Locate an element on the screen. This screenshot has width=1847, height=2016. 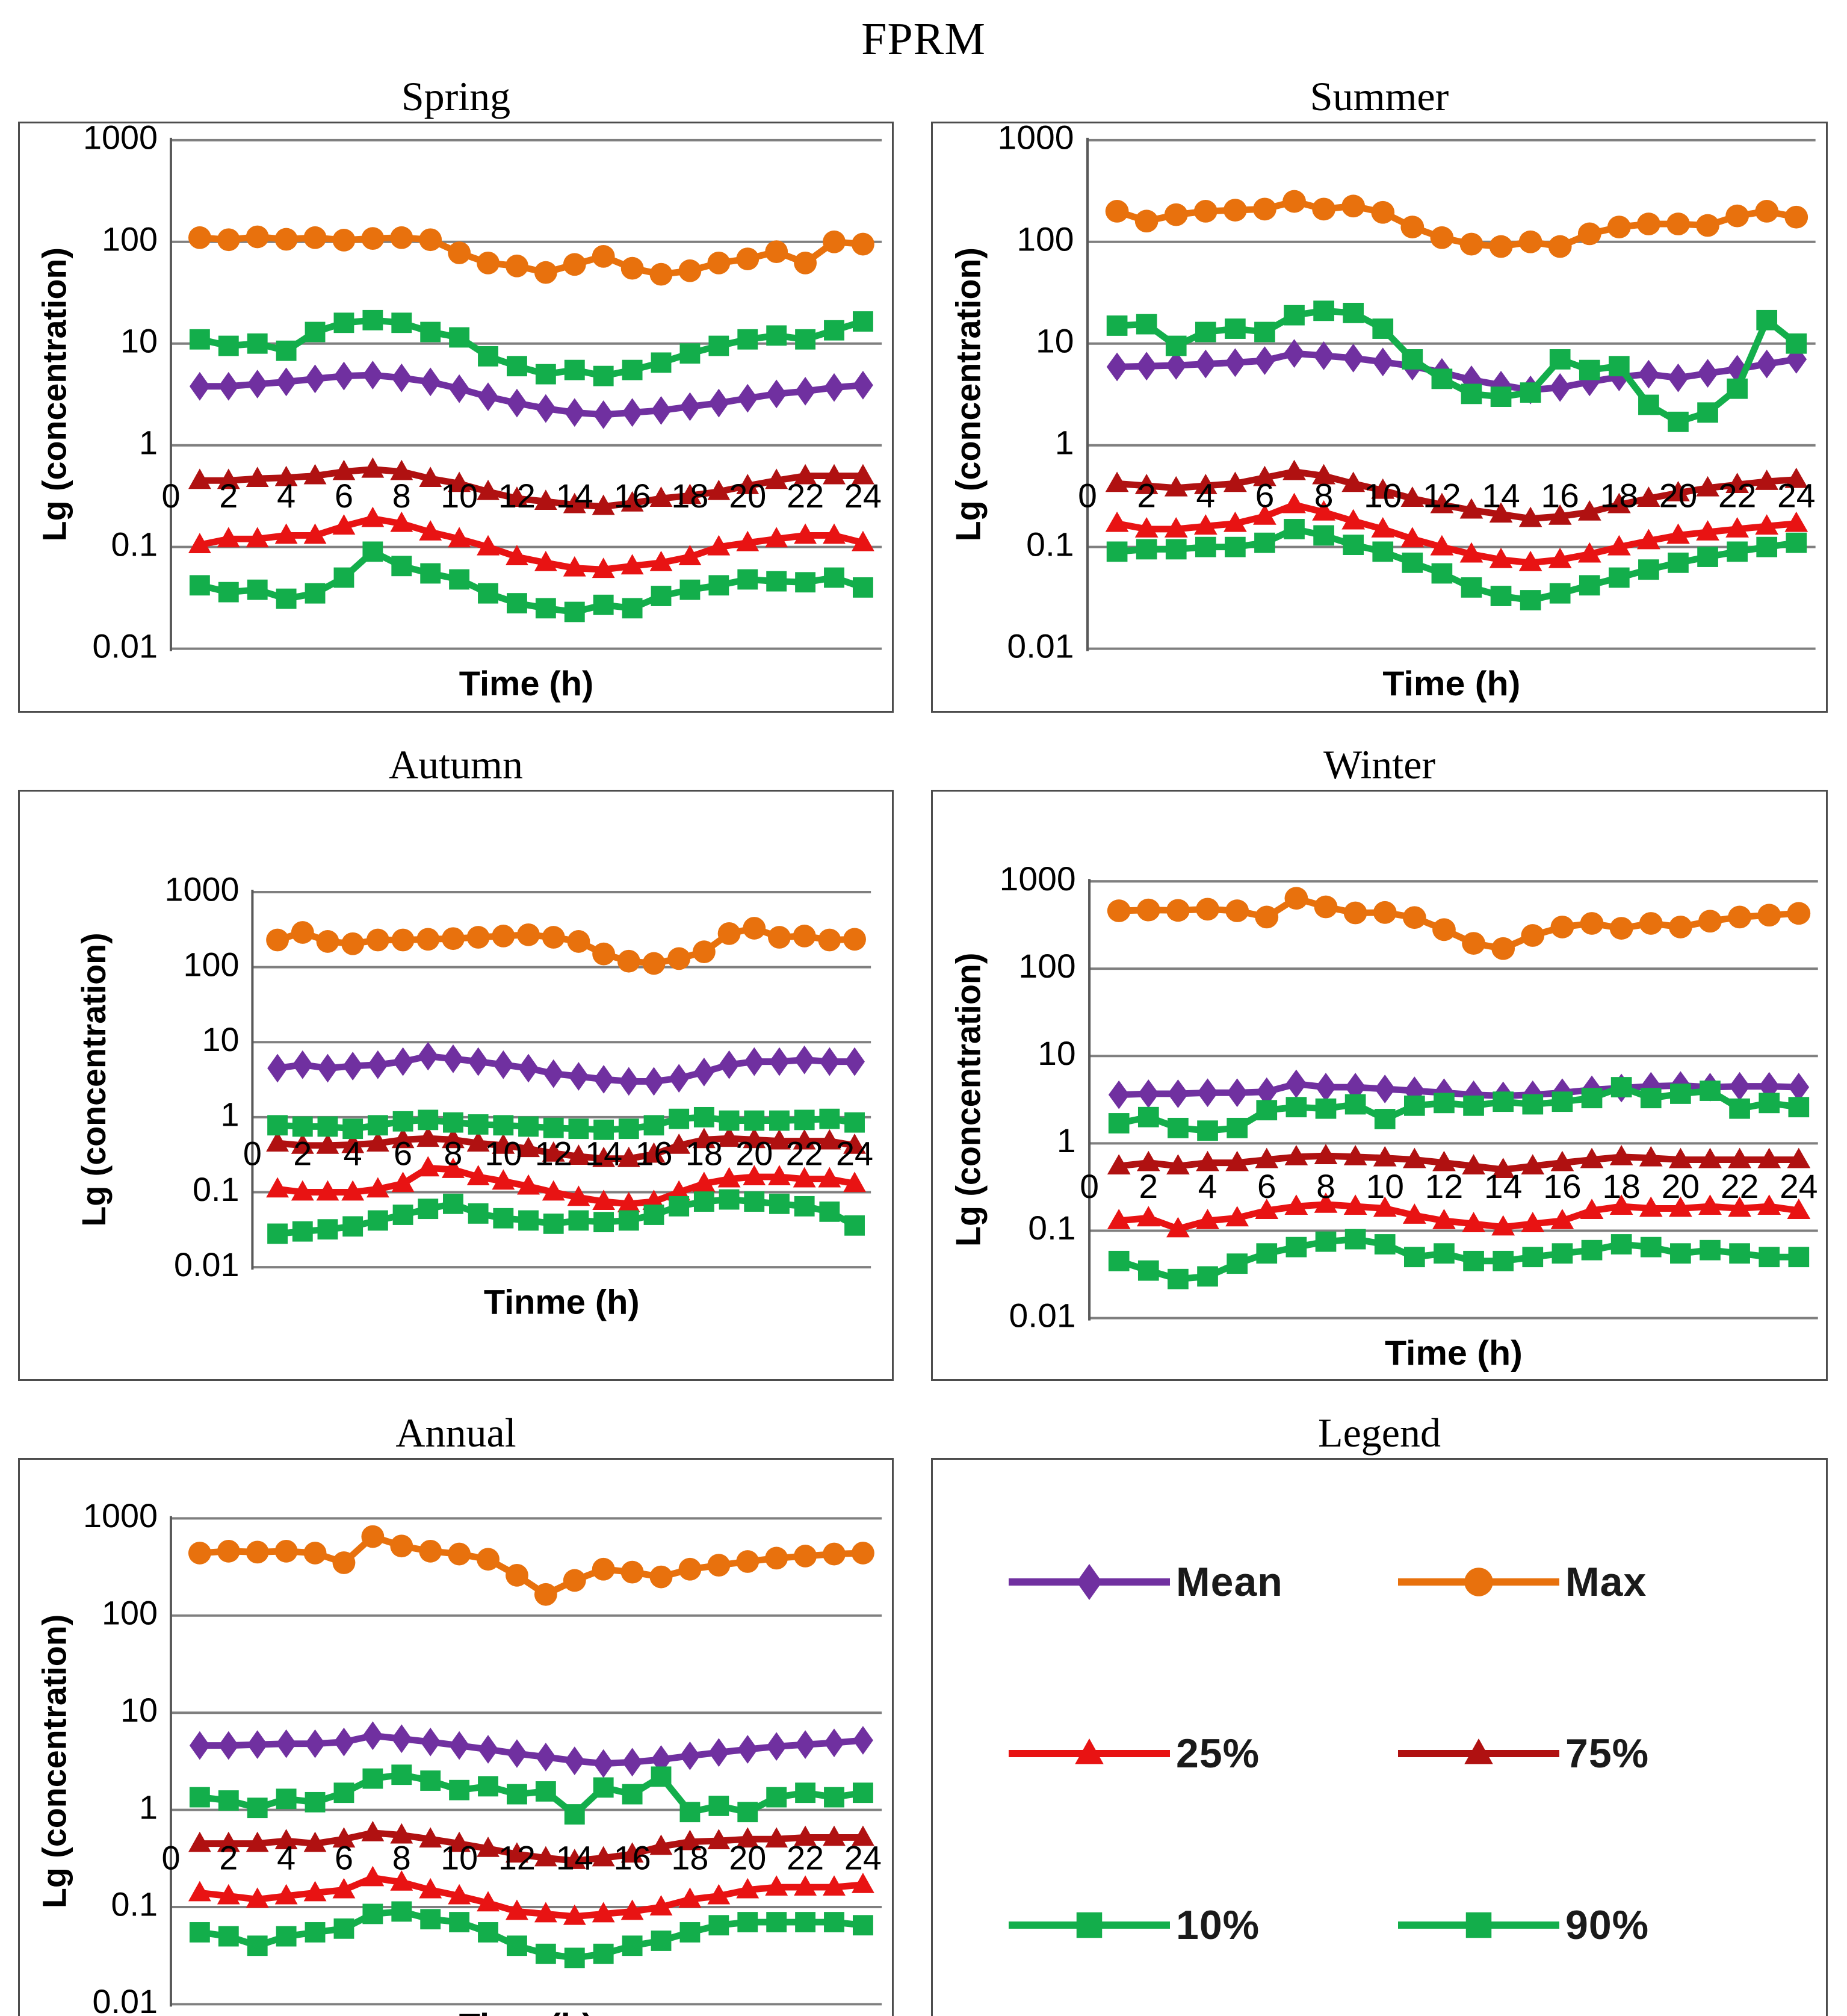
y-axis-title: Lg (concentration) is located at coordinates (968, 1100).